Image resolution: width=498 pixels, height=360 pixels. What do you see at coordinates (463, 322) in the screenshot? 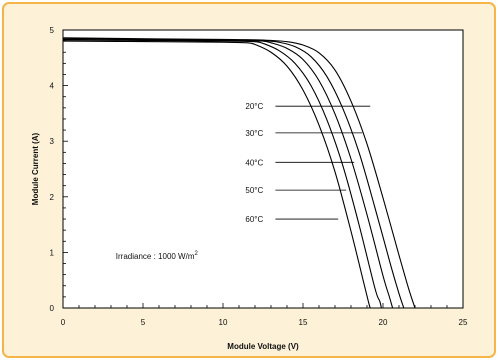
I see `x-tick-label: 25` at bounding box center [463, 322].